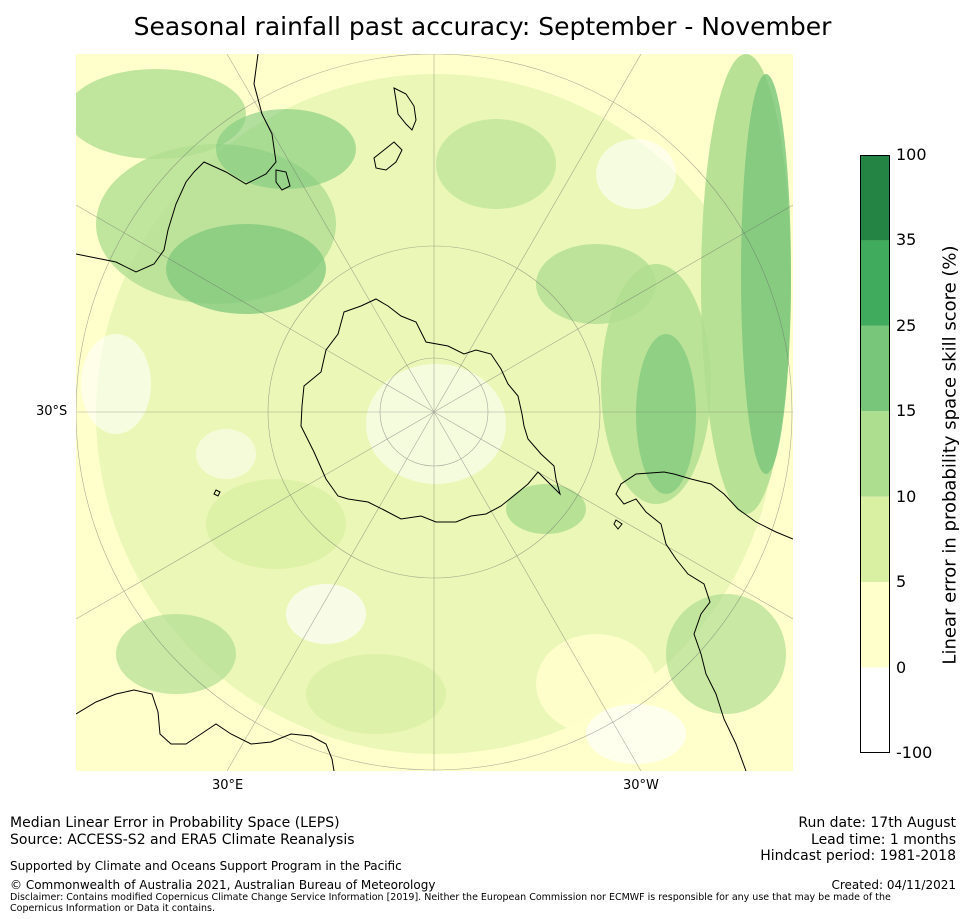 The width and height of the screenshot is (965, 919). Describe the element at coordinates (914, 752) in the screenshot. I see `colorbar-tick-label: -100` at that location.